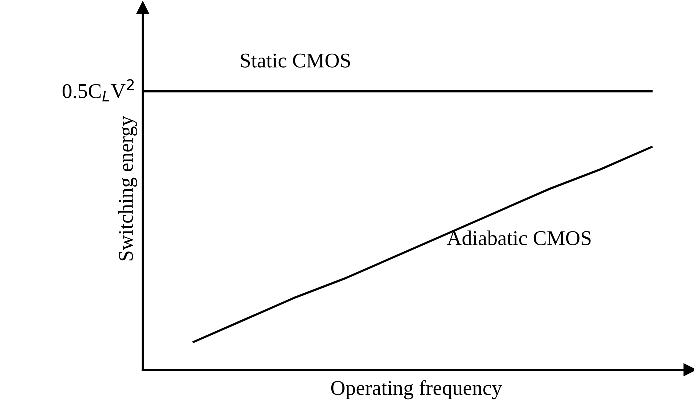 The width and height of the screenshot is (694, 412). I want to click on series-label: Static CMOS, so click(295, 61).